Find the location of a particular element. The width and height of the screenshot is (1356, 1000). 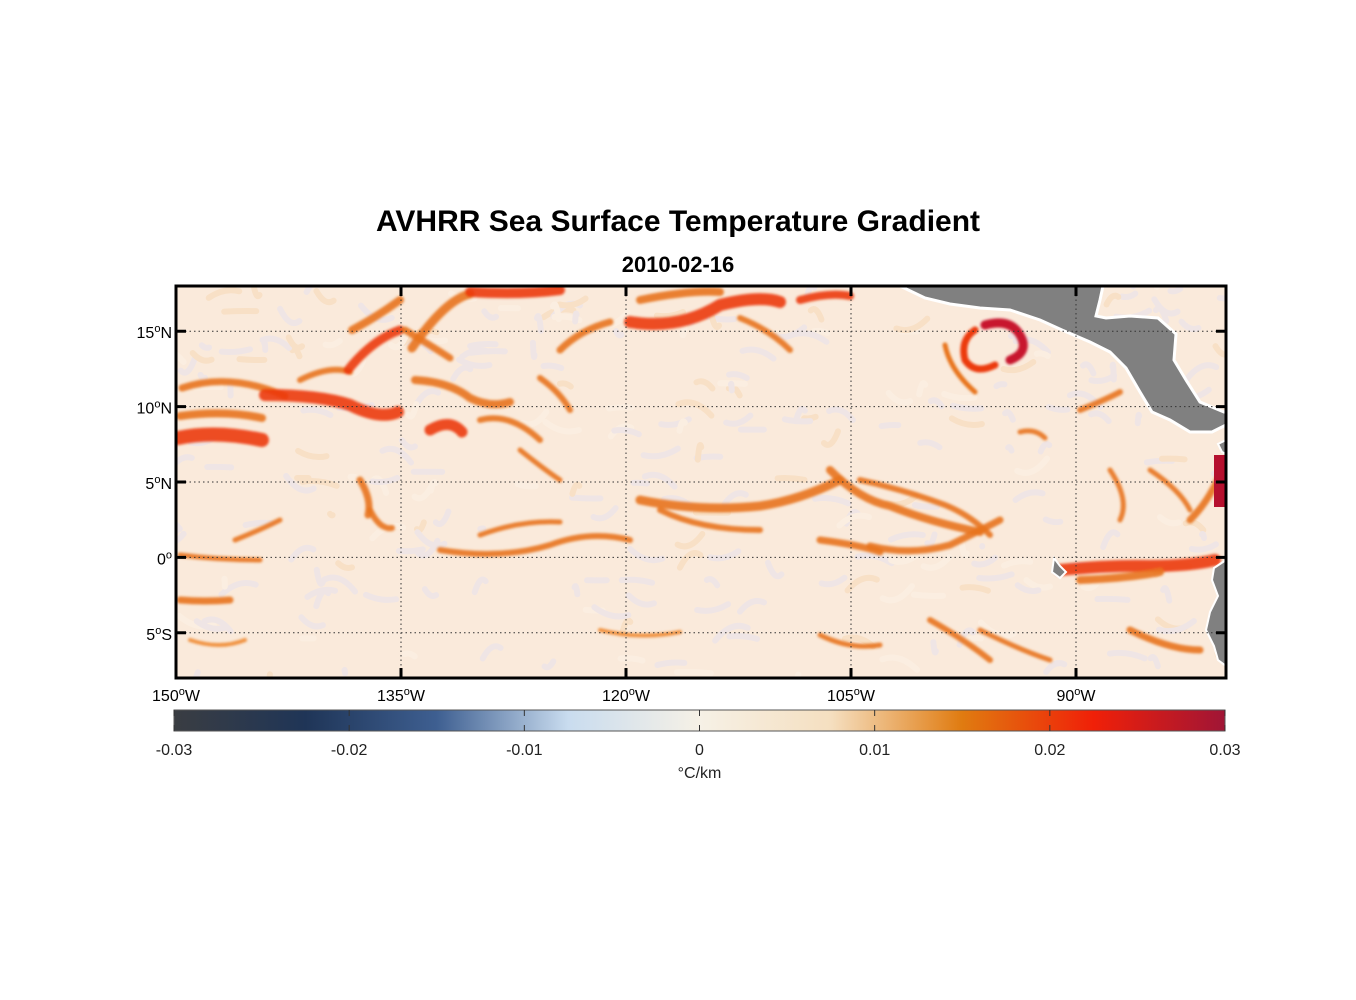

latitude-label: 5oS is located at coordinates (159, 634).